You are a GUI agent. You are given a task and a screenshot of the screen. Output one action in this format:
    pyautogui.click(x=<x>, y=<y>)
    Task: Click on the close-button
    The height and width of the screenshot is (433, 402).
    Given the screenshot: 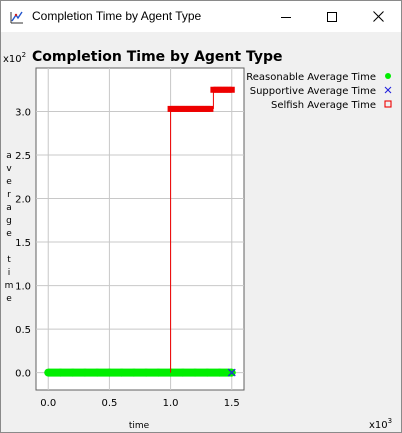 What is the action you would take?
    pyautogui.click(x=378, y=16)
    